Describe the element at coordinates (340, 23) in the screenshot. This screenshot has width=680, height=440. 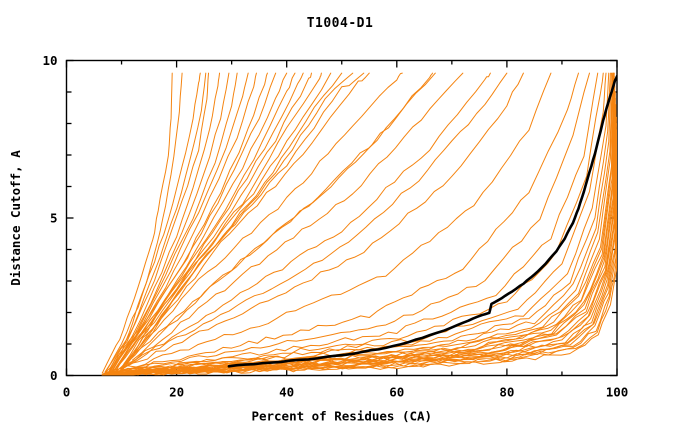
I see `page-title: T1004-D1` at that location.